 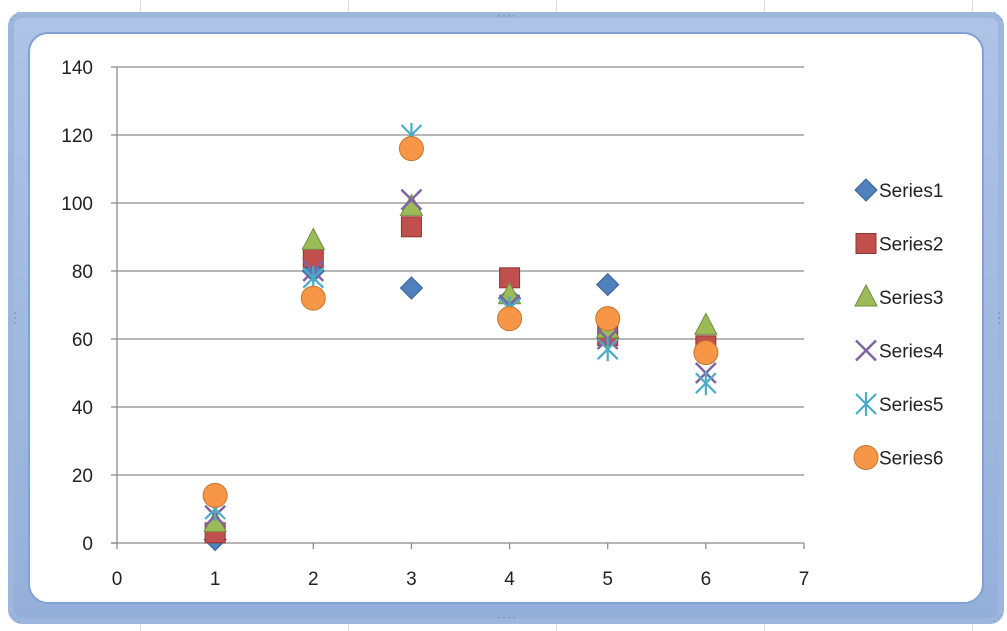 I want to click on legend-label: Series3, so click(x=911, y=298).